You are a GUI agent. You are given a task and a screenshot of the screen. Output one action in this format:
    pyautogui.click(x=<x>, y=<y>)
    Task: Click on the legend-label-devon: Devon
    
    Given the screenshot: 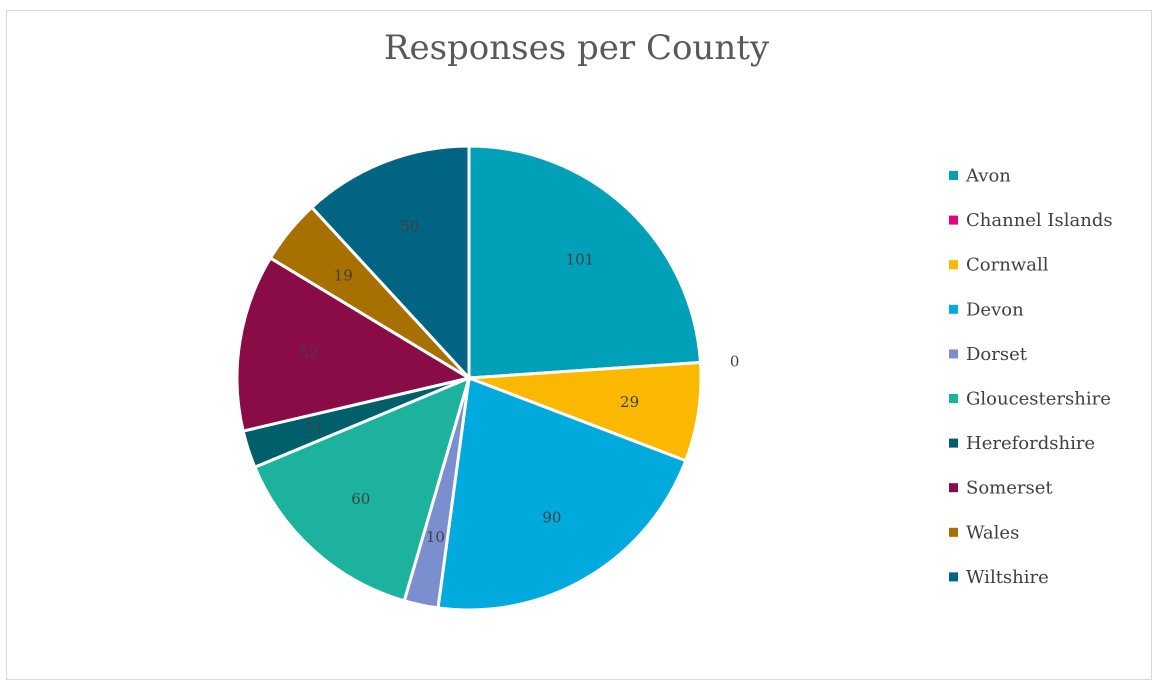 What is the action you would take?
    pyautogui.click(x=995, y=309)
    